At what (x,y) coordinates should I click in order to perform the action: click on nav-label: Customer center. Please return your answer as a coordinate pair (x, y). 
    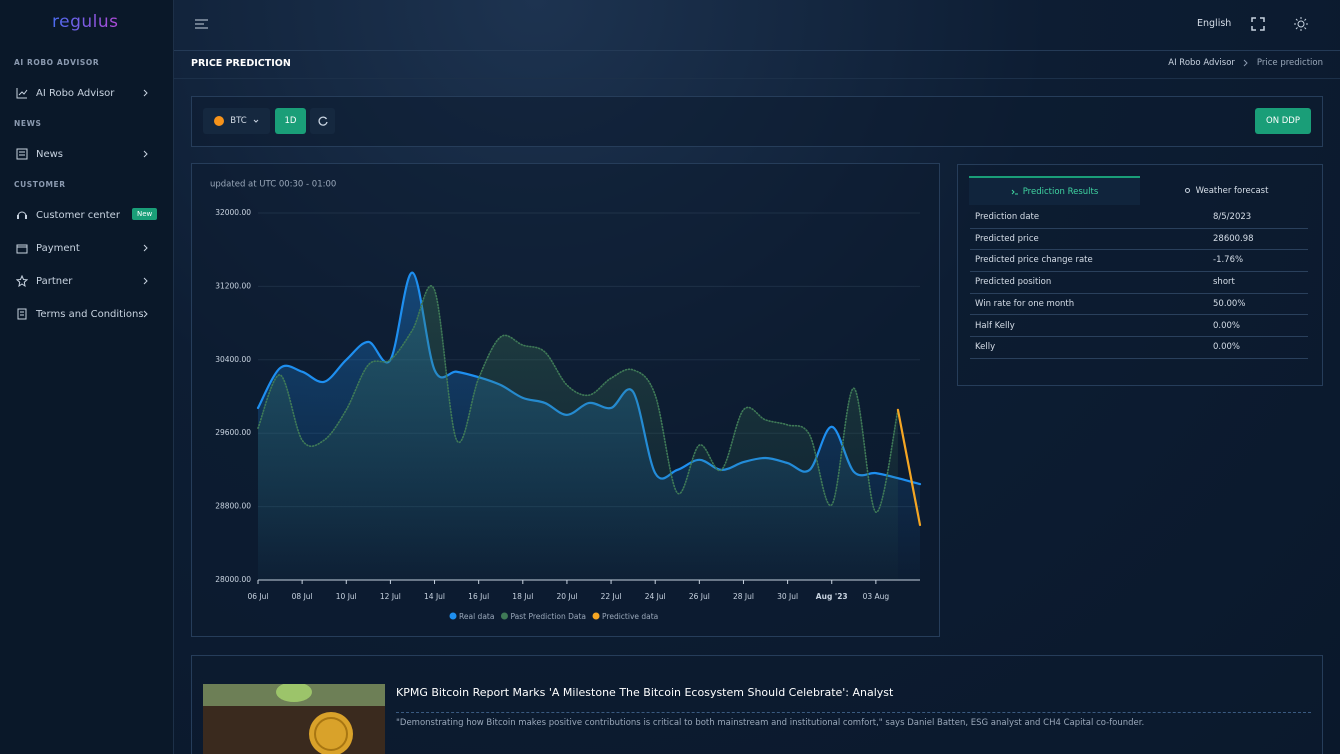
    Looking at the image, I should click on (78, 215).